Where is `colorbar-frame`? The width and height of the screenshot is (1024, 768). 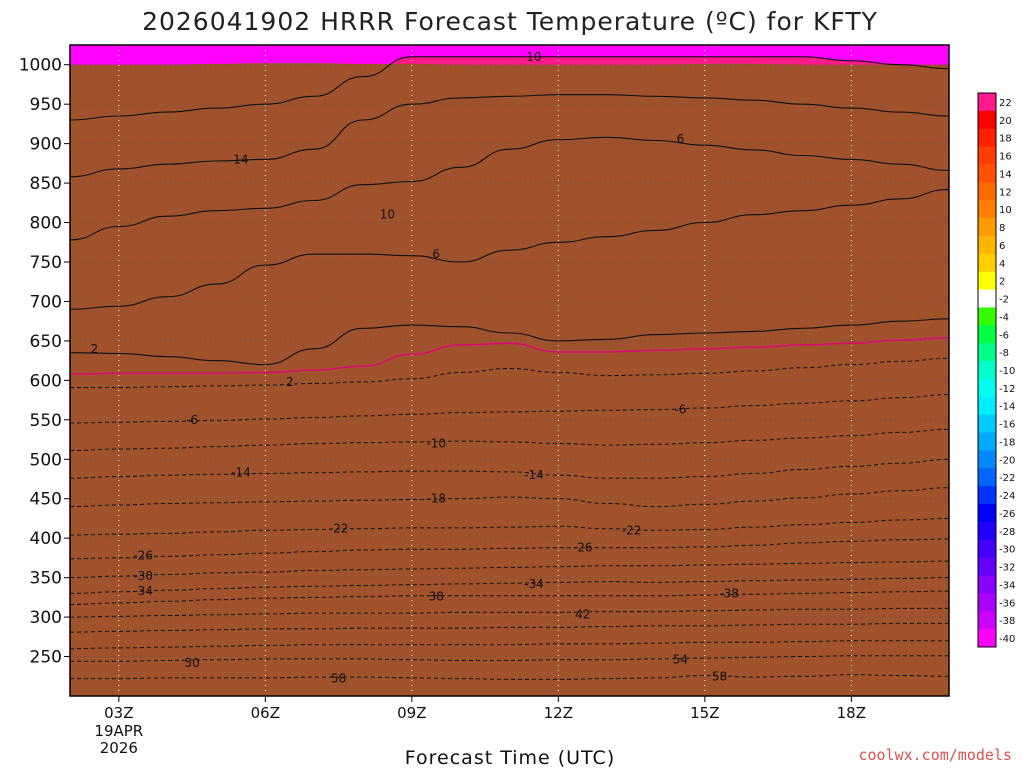
colorbar-frame is located at coordinates (987, 370).